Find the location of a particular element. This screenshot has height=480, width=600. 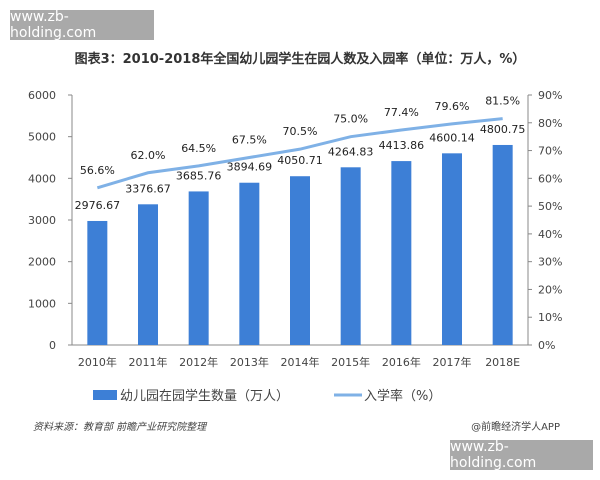

x-tick-label: 2010年 is located at coordinates (97, 362).